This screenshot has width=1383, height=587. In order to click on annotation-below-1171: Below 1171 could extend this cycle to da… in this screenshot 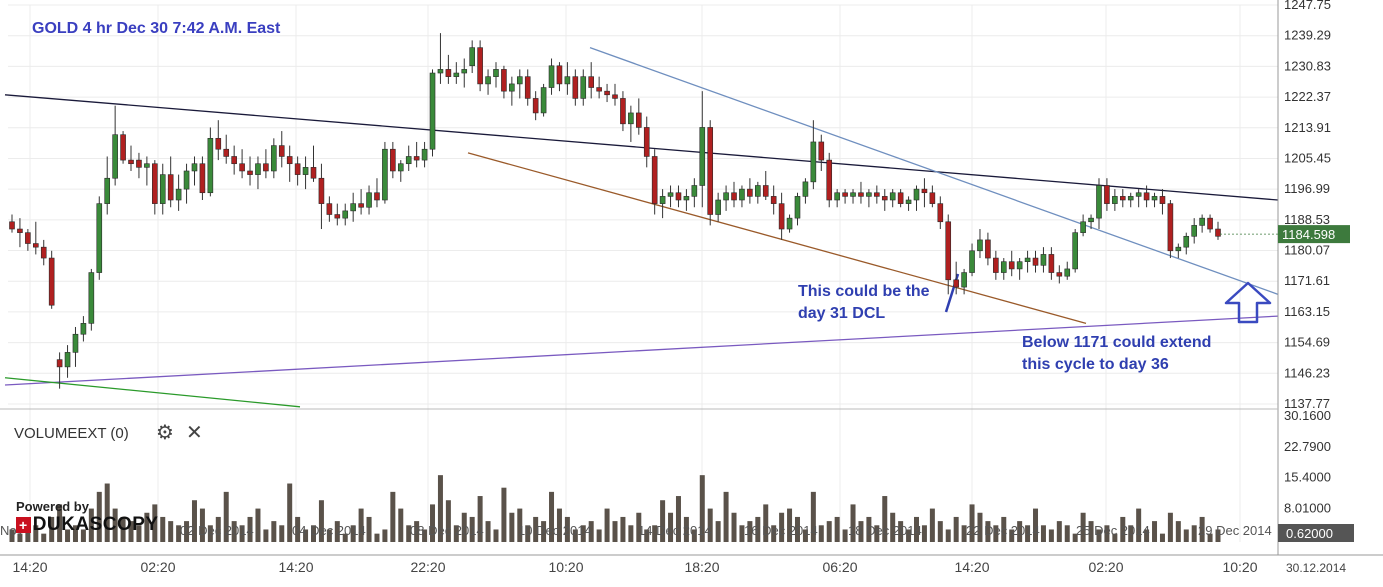, I will do `click(1117, 353)`.